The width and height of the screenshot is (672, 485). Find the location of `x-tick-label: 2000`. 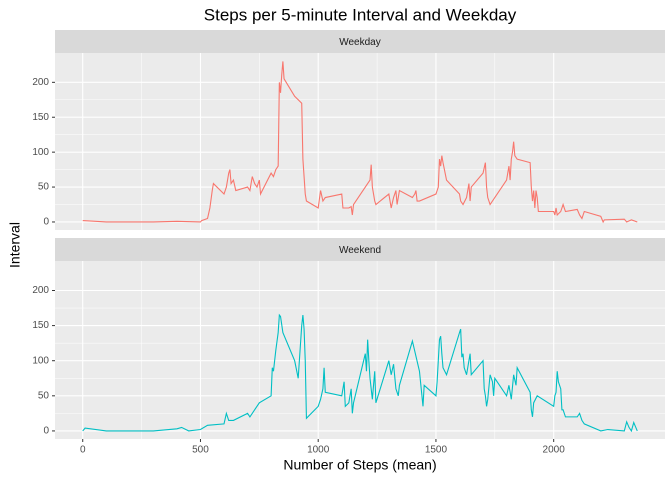

x-tick-label: 2000 is located at coordinates (554, 450).